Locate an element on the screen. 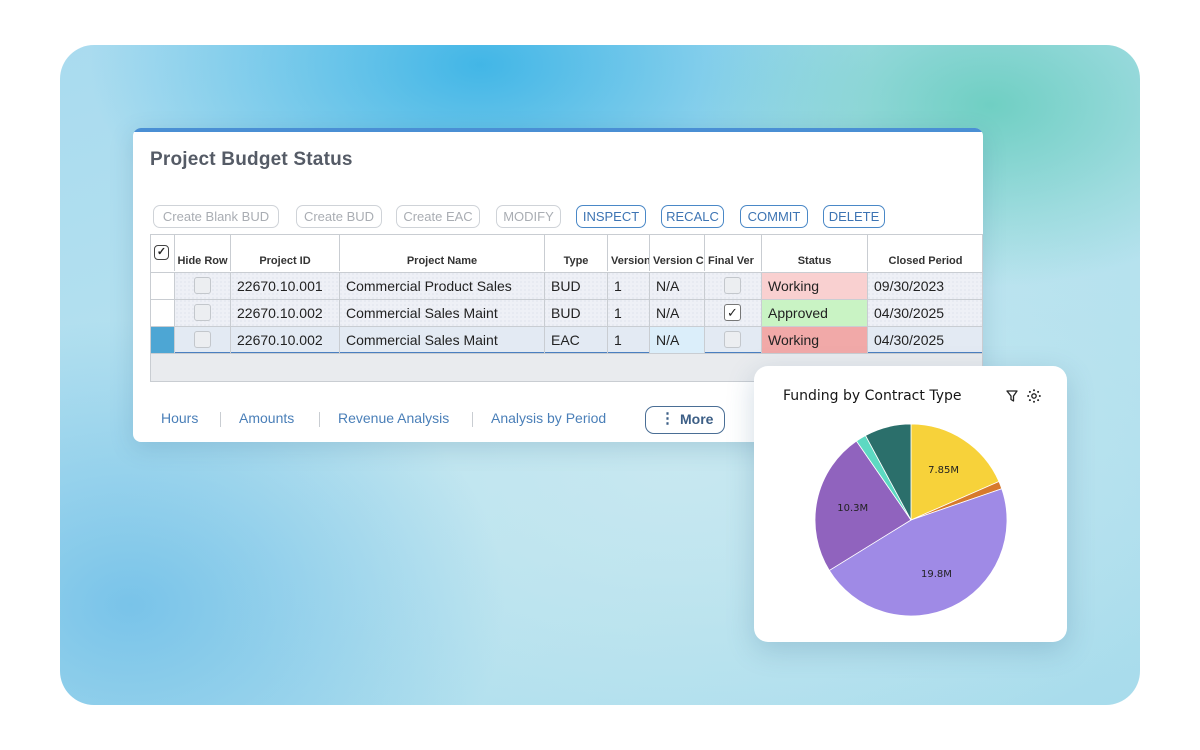 The image size is (1200, 750). column-header-version: Version is located at coordinates (629, 253).